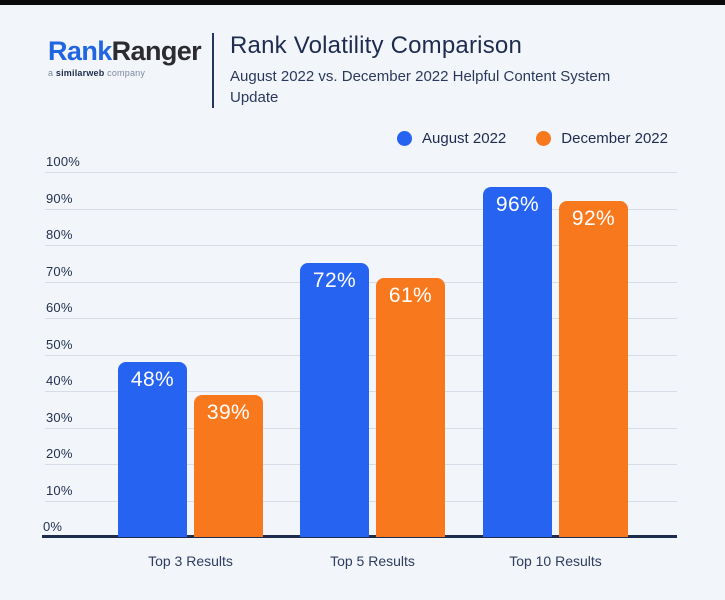  What do you see at coordinates (334, 400) in the screenshot?
I see `bar-august-2022-top-5-results: 72%` at bounding box center [334, 400].